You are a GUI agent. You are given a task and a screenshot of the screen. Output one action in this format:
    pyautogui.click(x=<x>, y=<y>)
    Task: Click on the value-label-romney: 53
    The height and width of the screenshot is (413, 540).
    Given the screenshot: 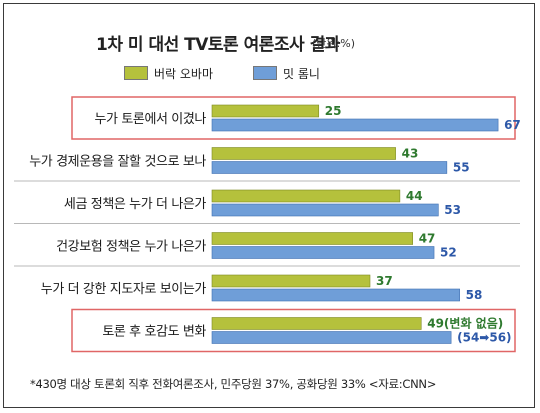 What is the action you would take?
    pyautogui.click(x=452, y=210)
    